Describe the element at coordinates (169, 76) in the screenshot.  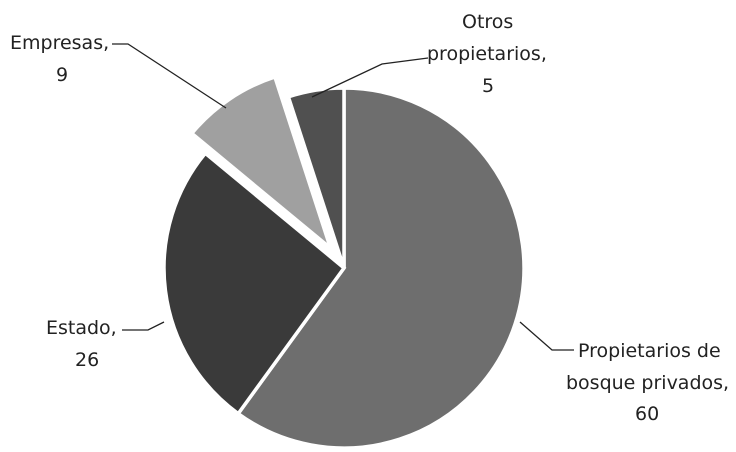
I see `leader-empresas` at that location.